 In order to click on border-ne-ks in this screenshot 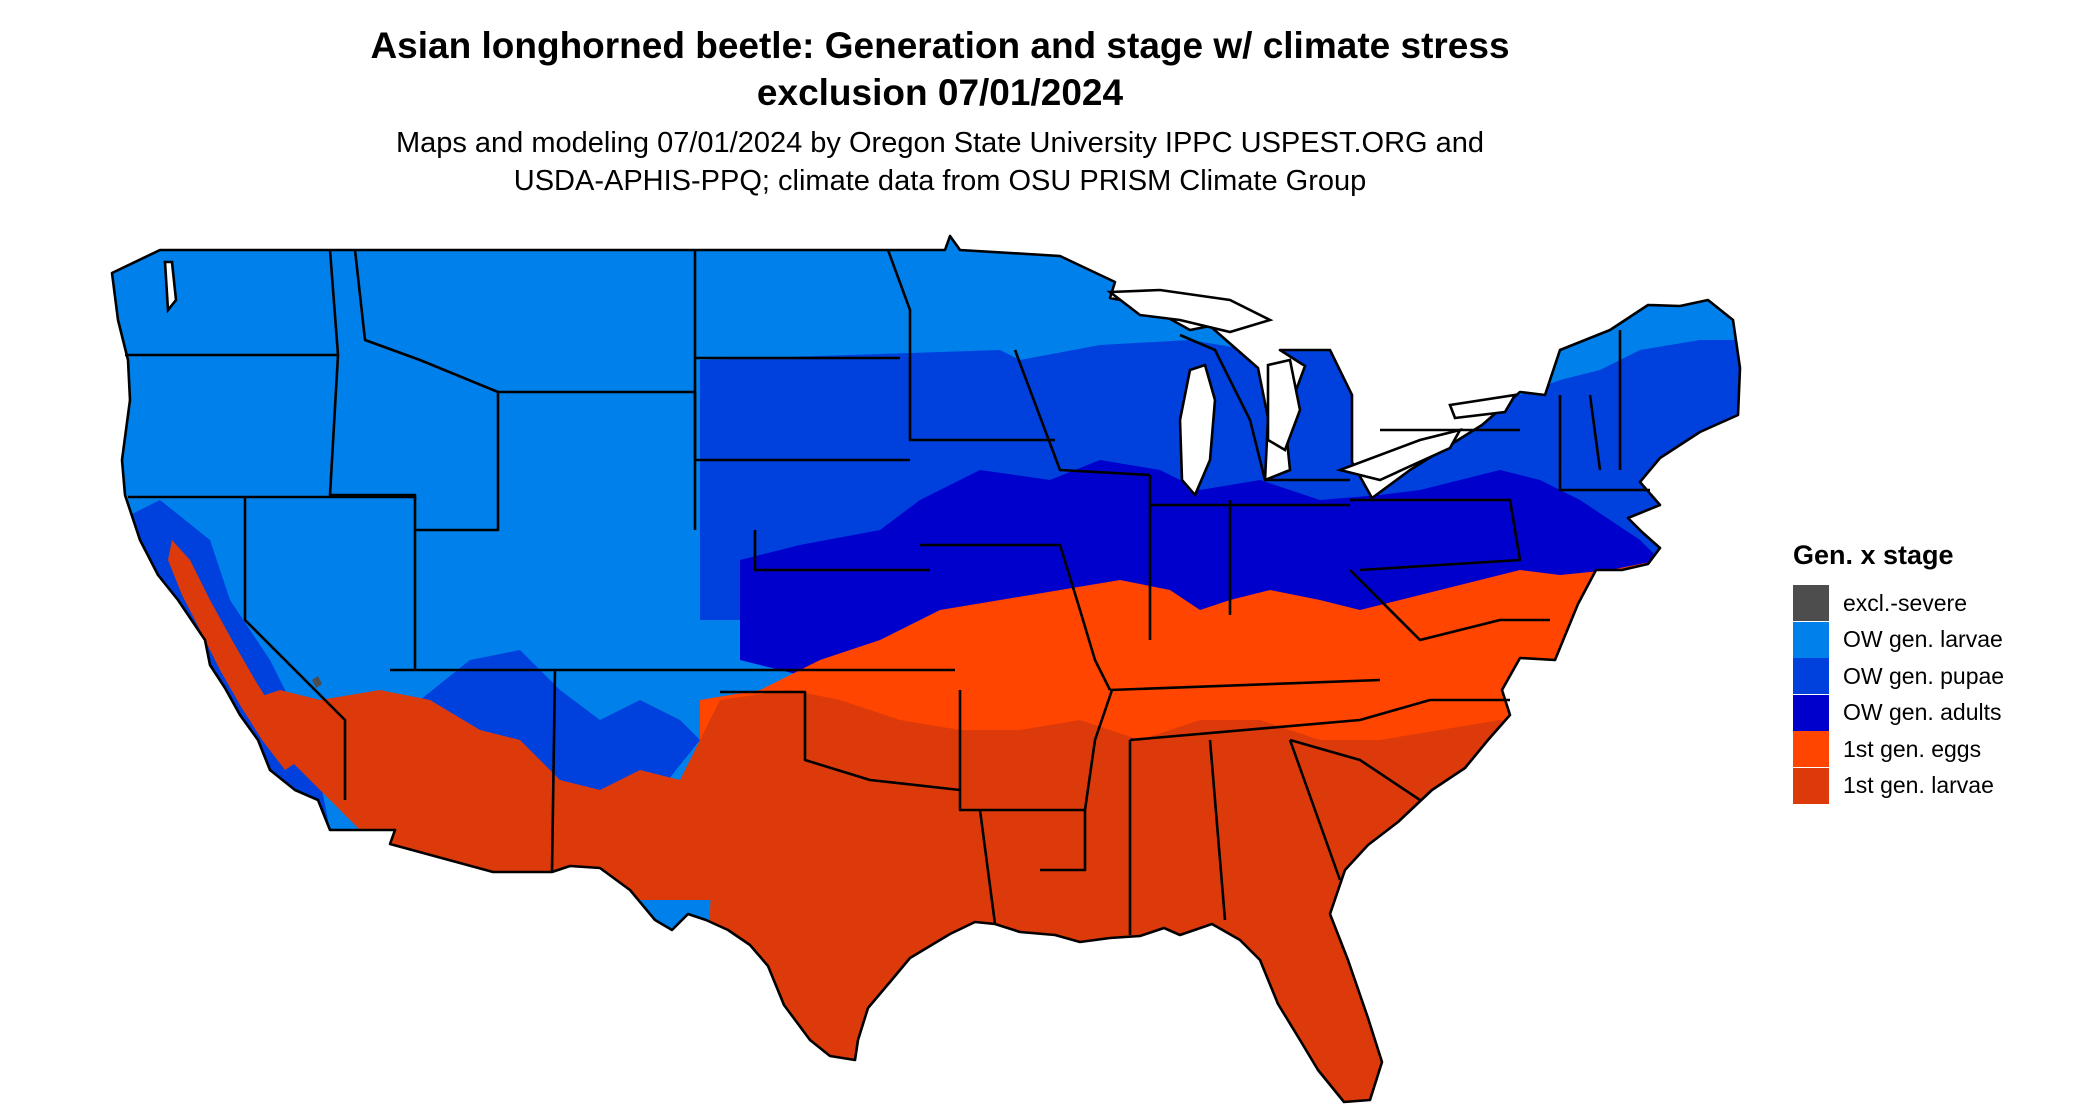, I will do `click(854, 601)`.